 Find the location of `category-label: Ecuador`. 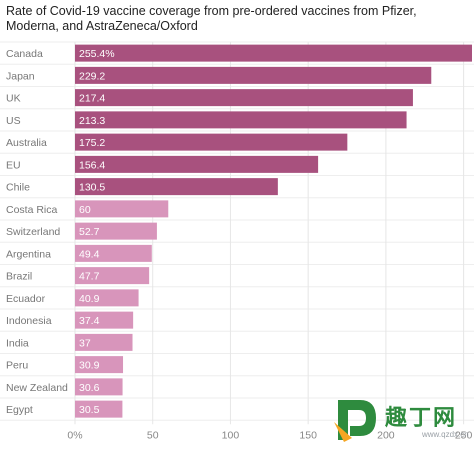

category-label: Ecuador is located at coordinates (26, 299).